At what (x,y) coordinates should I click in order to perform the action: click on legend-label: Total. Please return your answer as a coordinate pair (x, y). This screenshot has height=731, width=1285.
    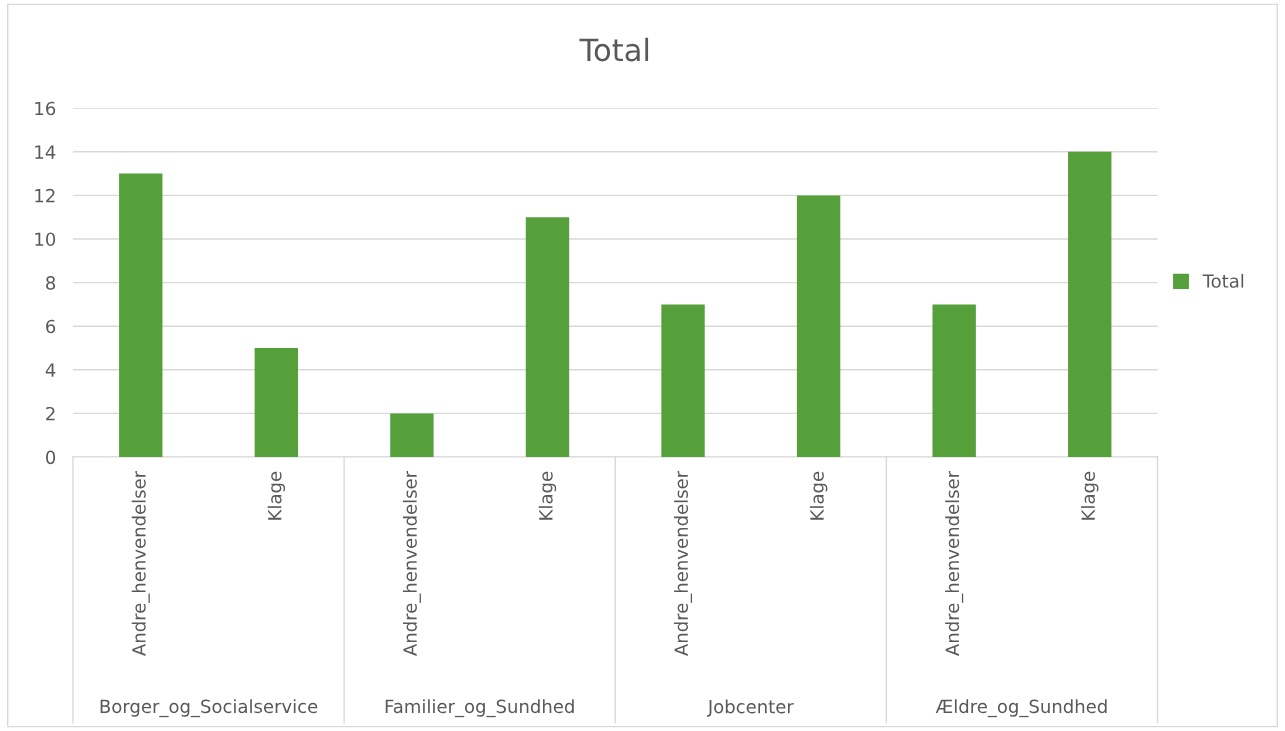
    Looking at the image, I should click on (1223, 280).